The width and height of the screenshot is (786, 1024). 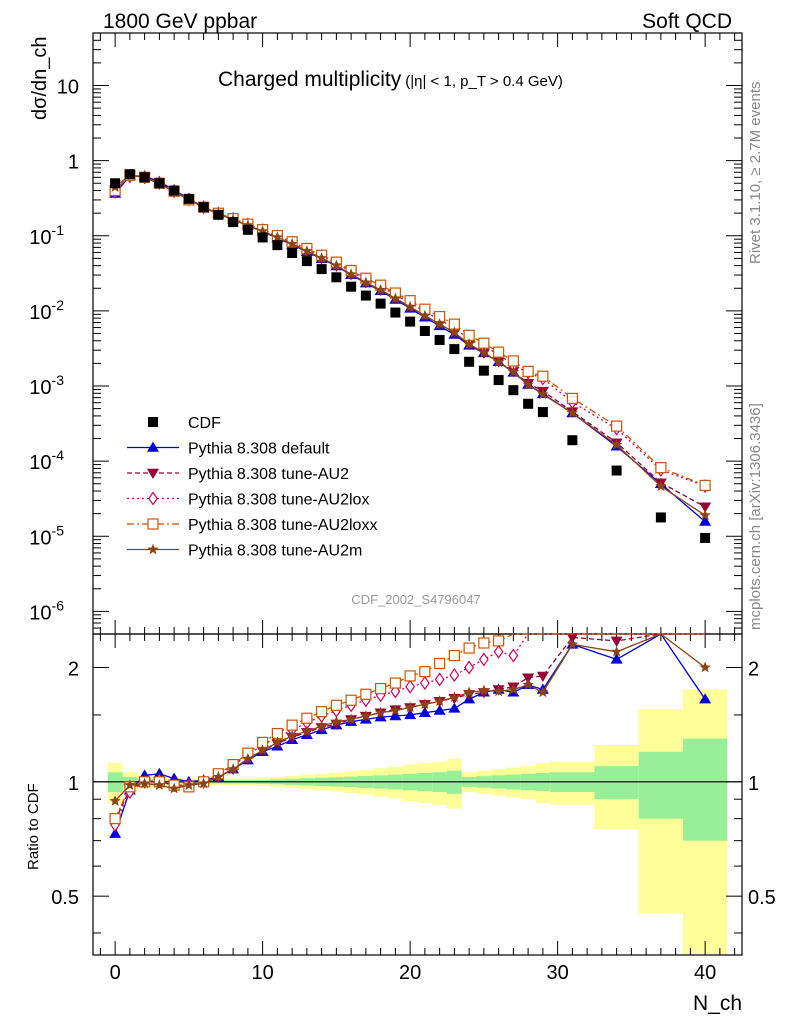 What do you see at coordinates (204, 423) in the screenshot?
I see `legend-label: CDF` at bounding box center [204, 423].